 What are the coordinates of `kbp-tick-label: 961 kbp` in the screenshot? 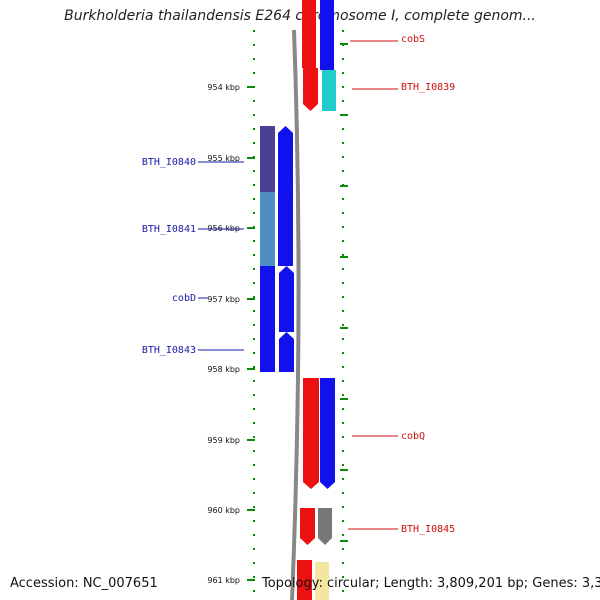 It's located at (223, 580).